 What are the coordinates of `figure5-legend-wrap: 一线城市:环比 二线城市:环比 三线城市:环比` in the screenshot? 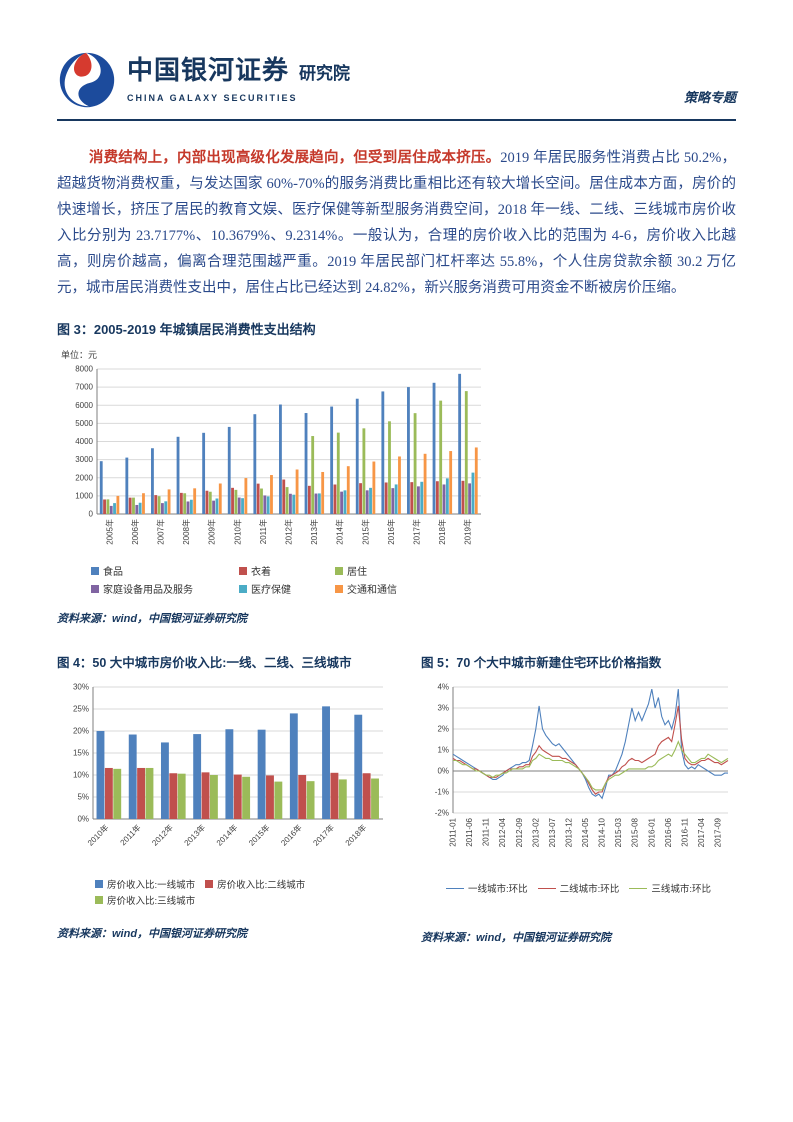 It's located at (578, 898).